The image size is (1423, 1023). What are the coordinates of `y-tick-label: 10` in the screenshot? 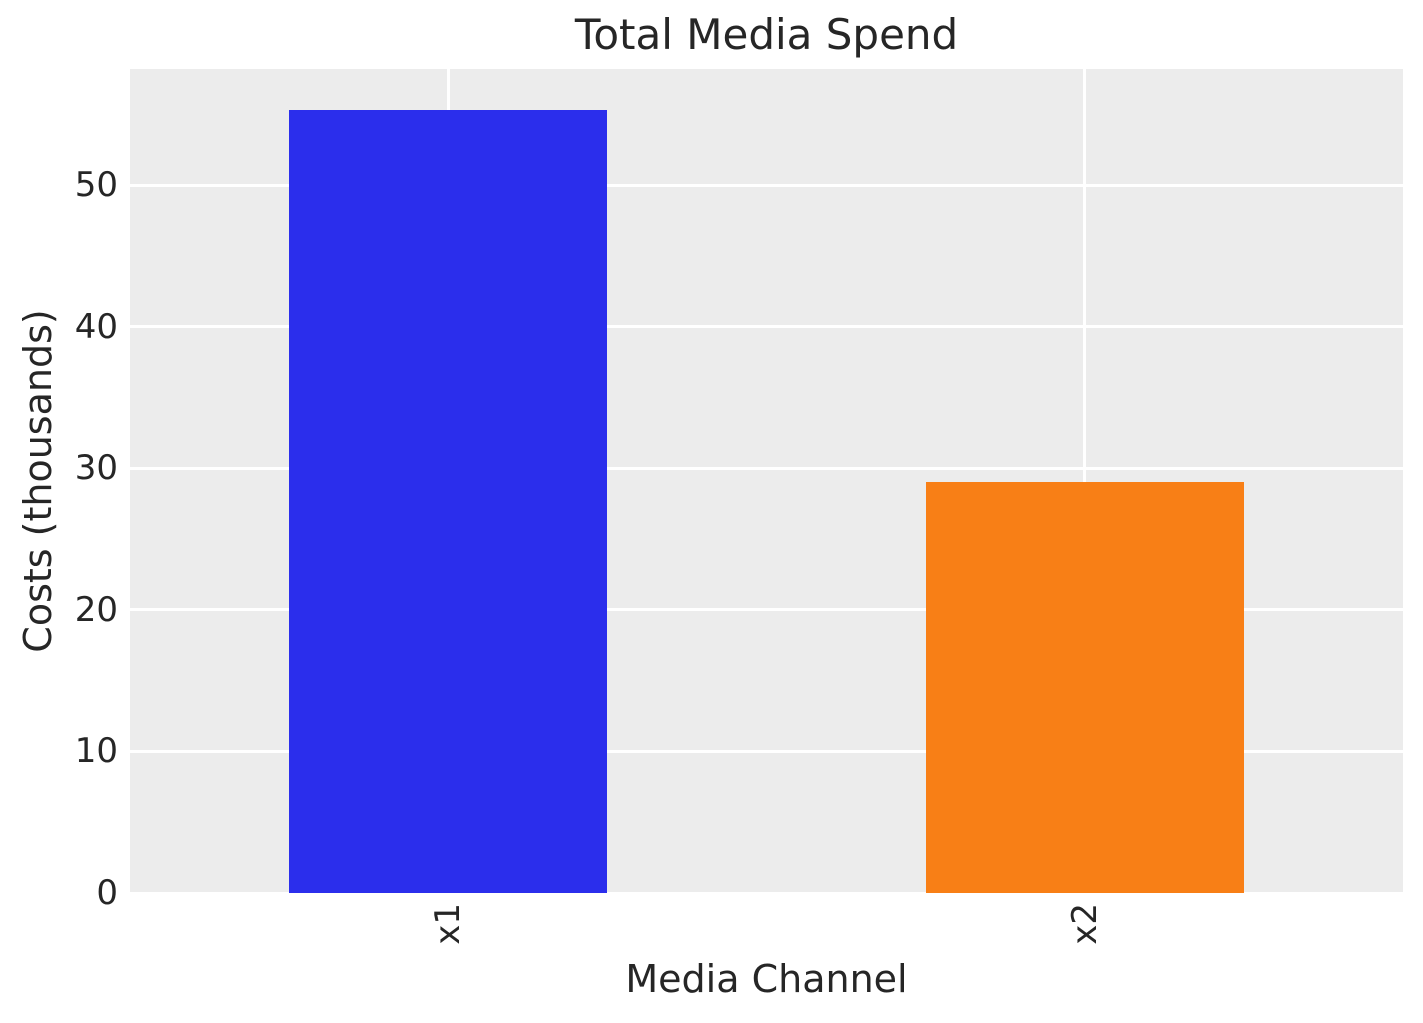 It's located at (96, 751).